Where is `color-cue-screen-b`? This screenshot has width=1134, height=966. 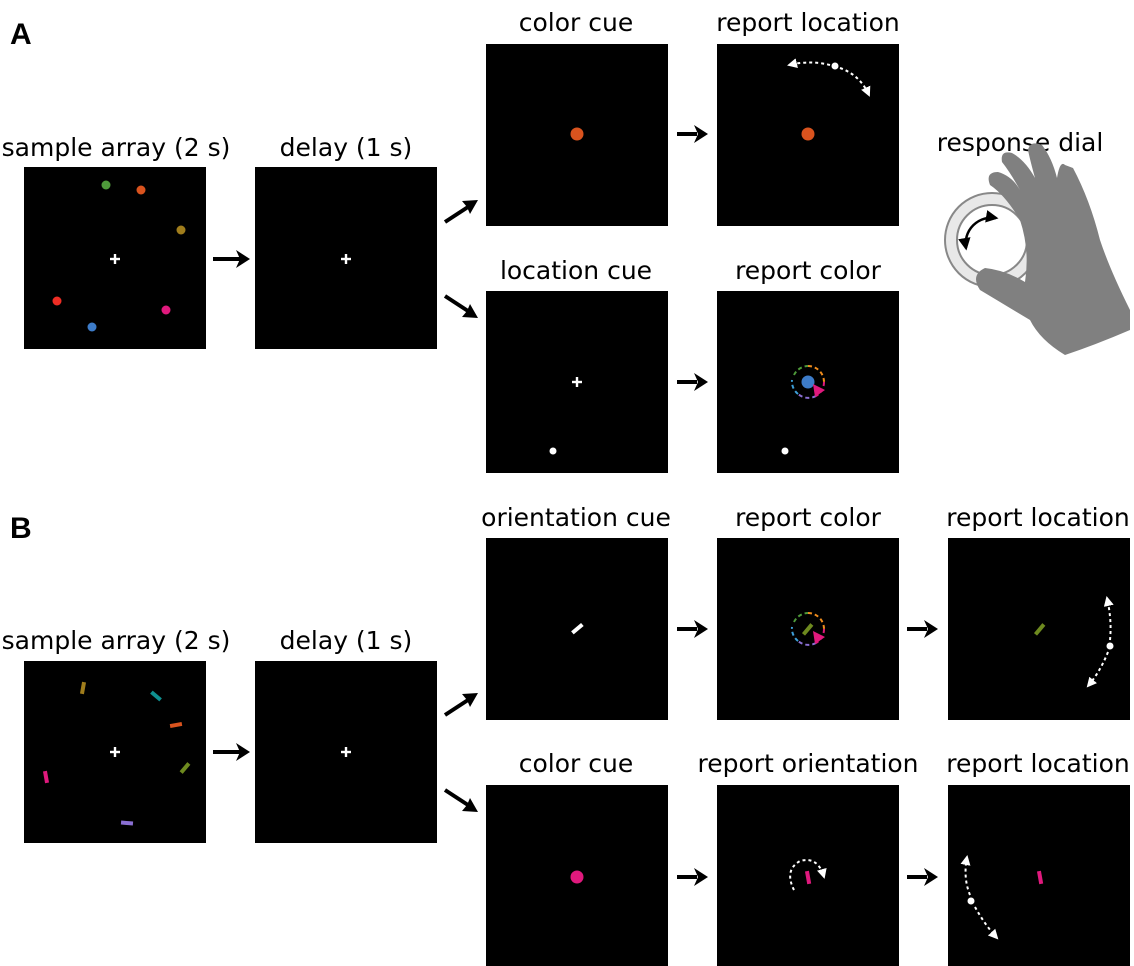 color-cue-screen-b is located at coordinates (577, 875).